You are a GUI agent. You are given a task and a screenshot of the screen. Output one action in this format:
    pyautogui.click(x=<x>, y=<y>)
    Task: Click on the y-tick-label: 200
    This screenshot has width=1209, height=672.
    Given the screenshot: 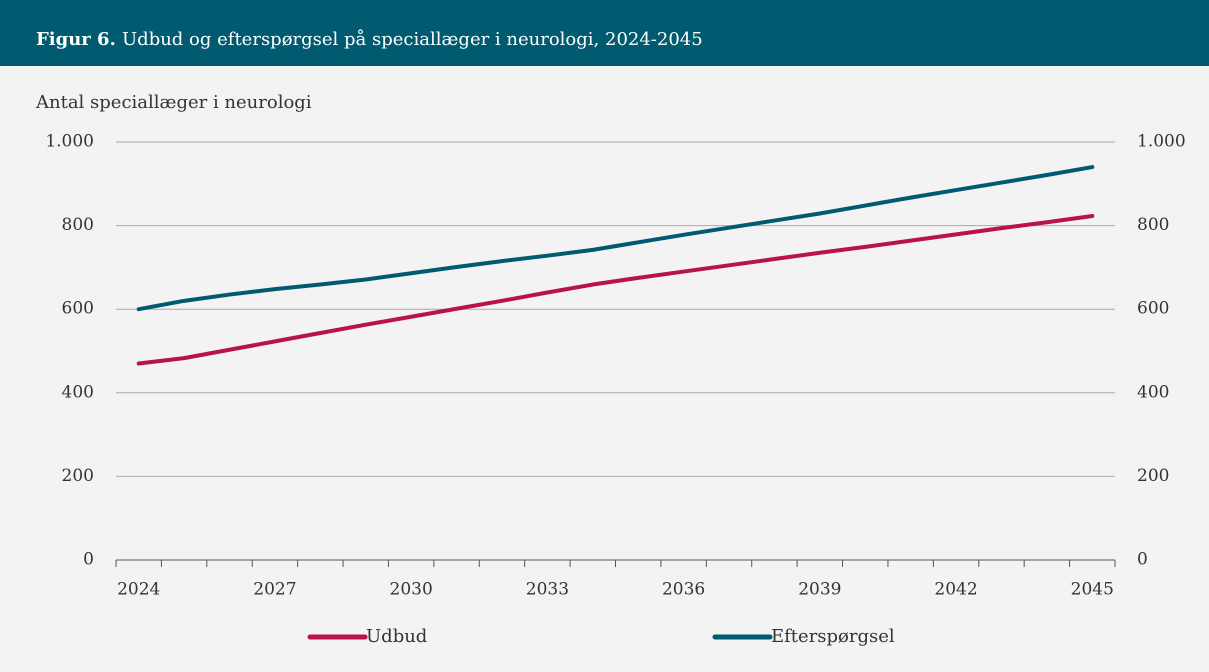 What is the action you would take?
    pyautogui.click(x=78, y=476)
    